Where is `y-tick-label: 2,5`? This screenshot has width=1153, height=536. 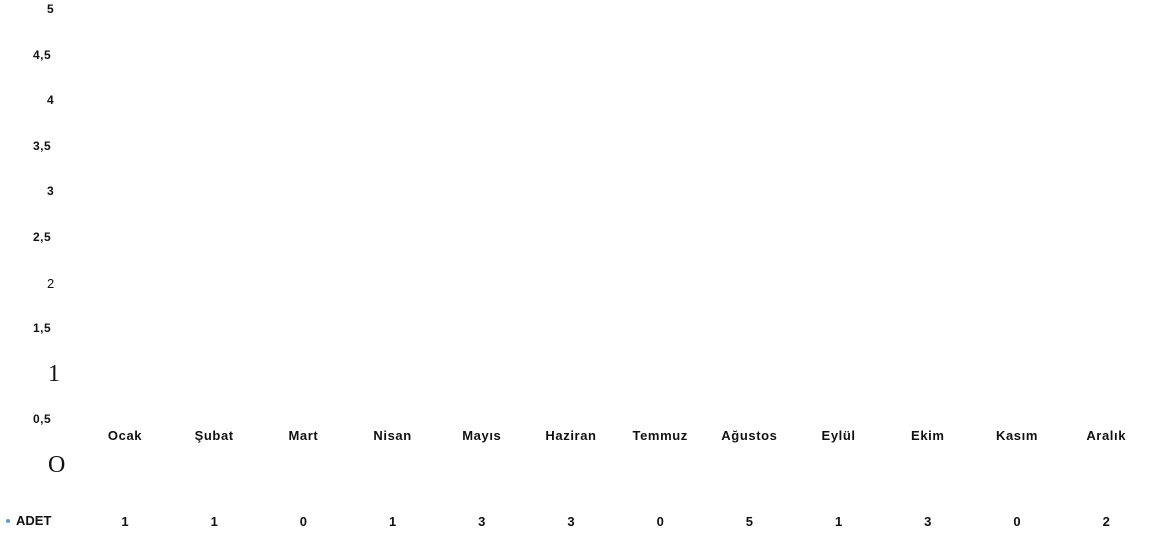
y-tick-label: 2,5 is located at coordinates (42, 237).